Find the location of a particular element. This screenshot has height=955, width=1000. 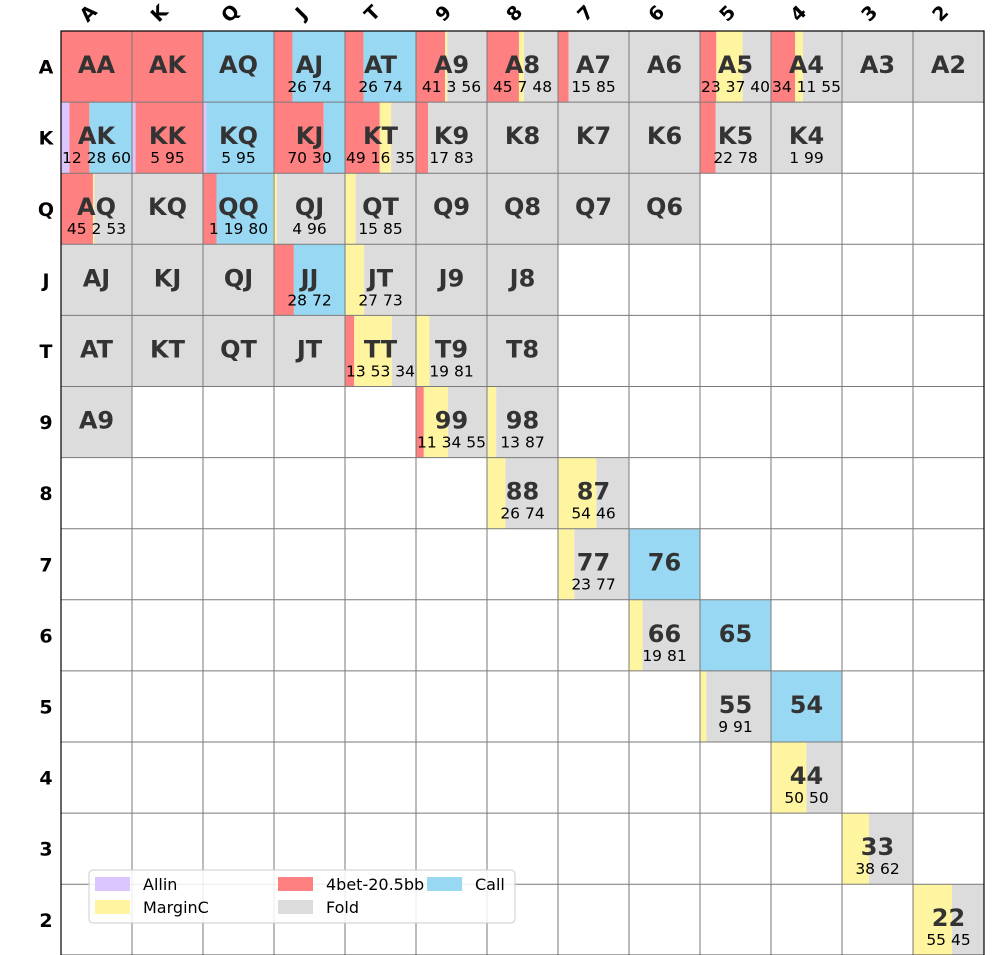

hand-label: TT is located at coordinates (381, 349).